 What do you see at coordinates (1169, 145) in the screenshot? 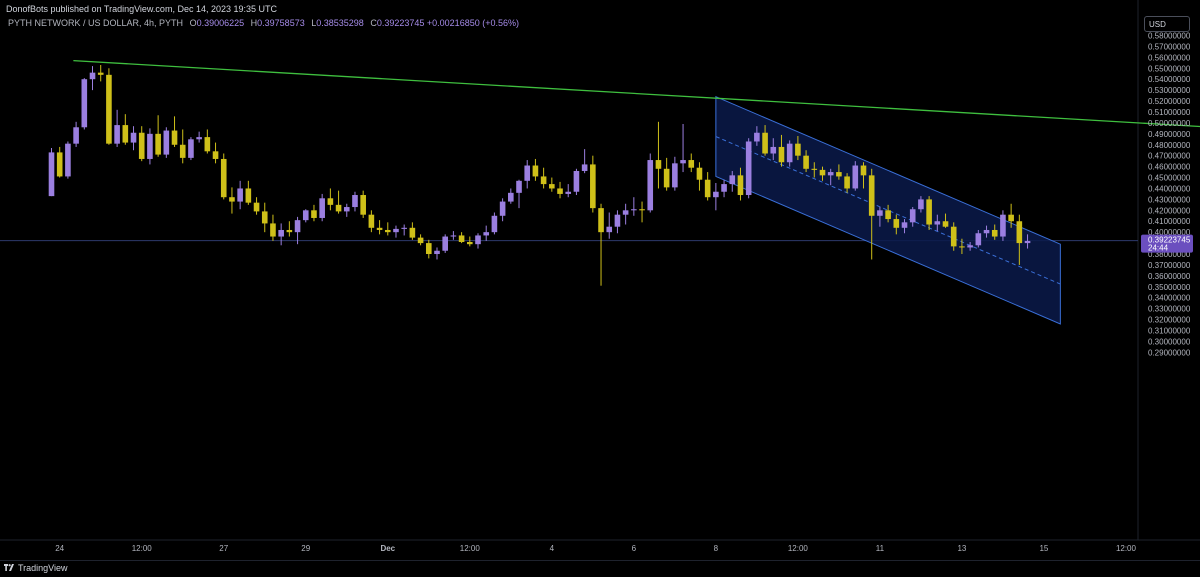
I see `y-tick-label: 0.48000000` at bounding box center [1169, 145].